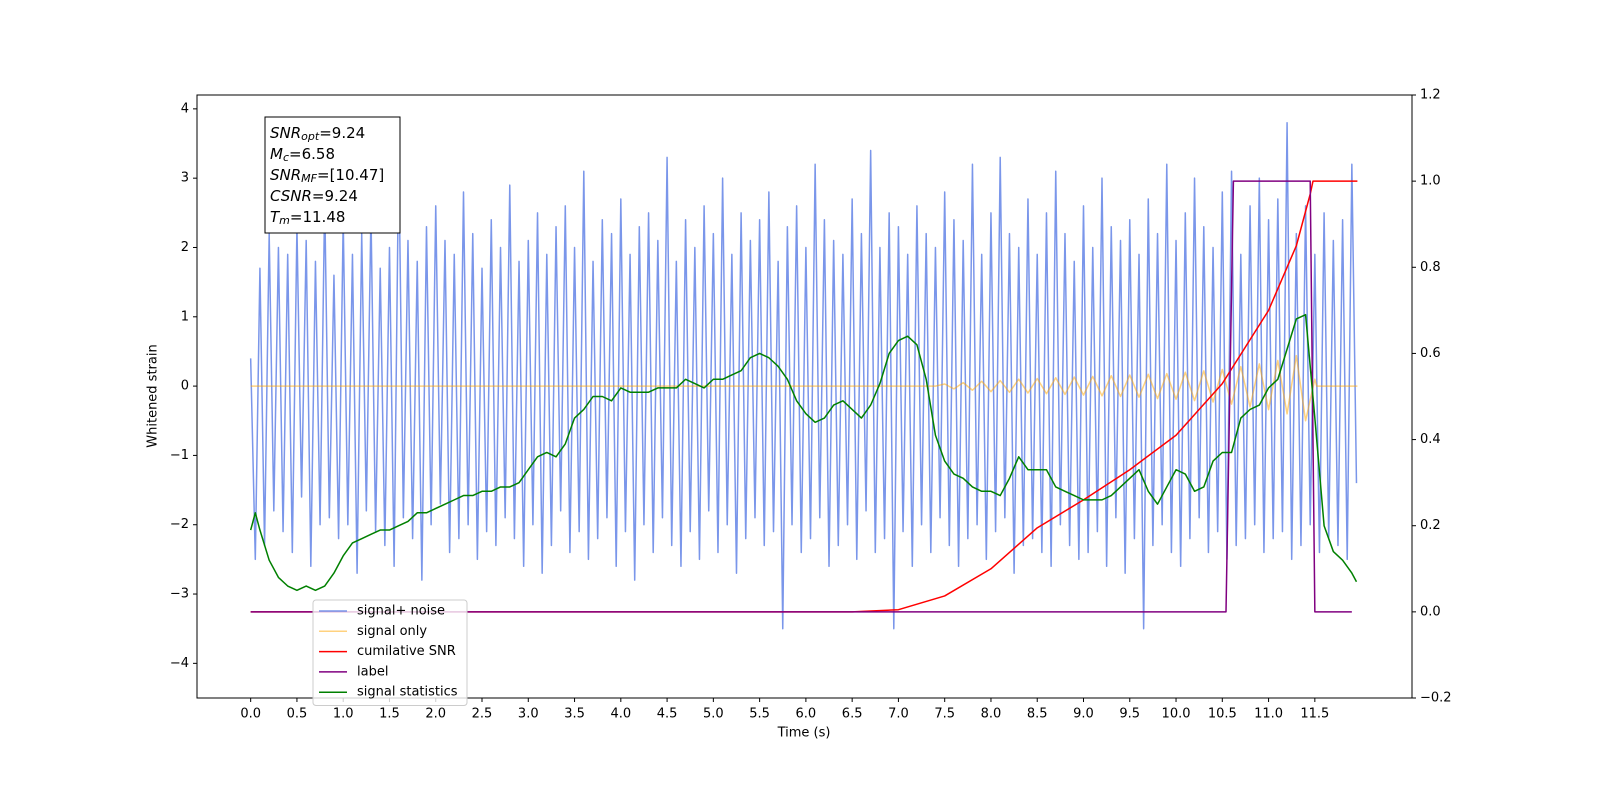  Describe the element at coordinates (179, 594) in the screenshot. I see `y-tick-label: −3` at that location.